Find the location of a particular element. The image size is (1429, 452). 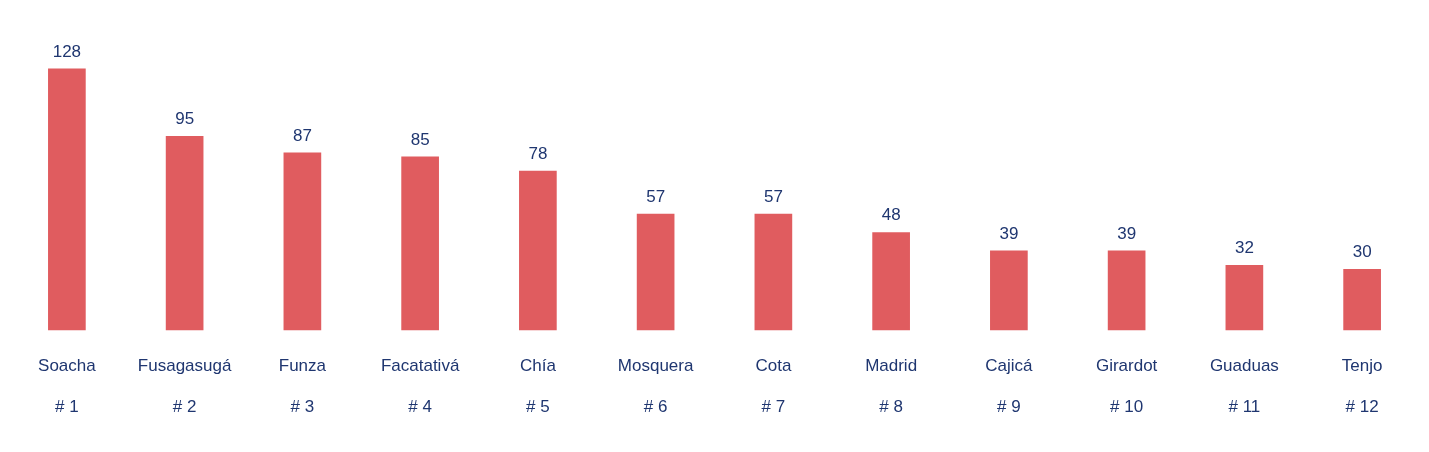

data-label: 128 is located at coordinates (67, 51).